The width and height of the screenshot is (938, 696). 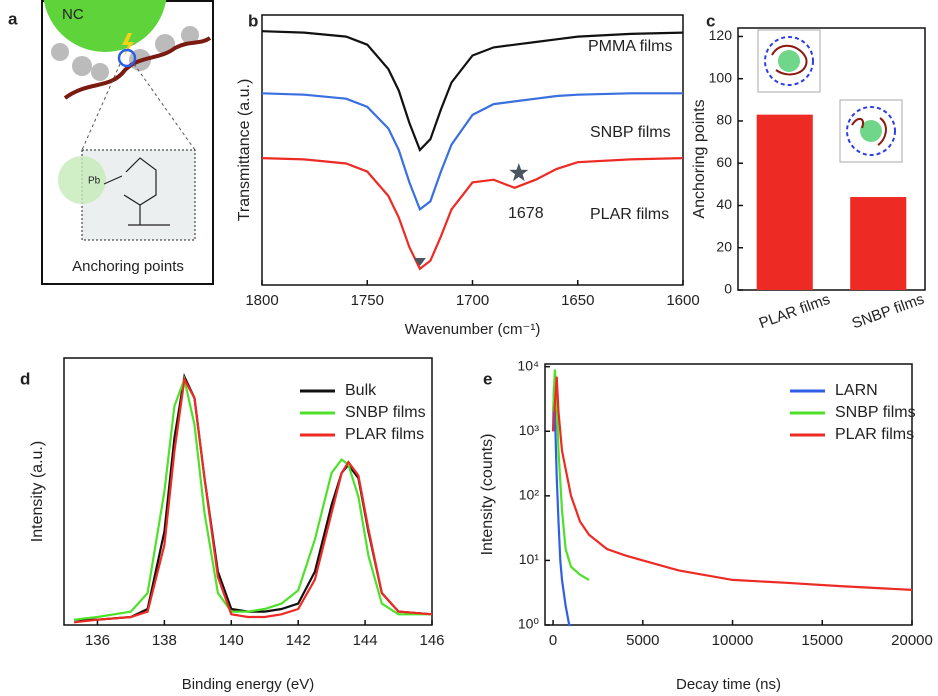 I want to click on legend-label: LARN, so click(x=856, y=390).